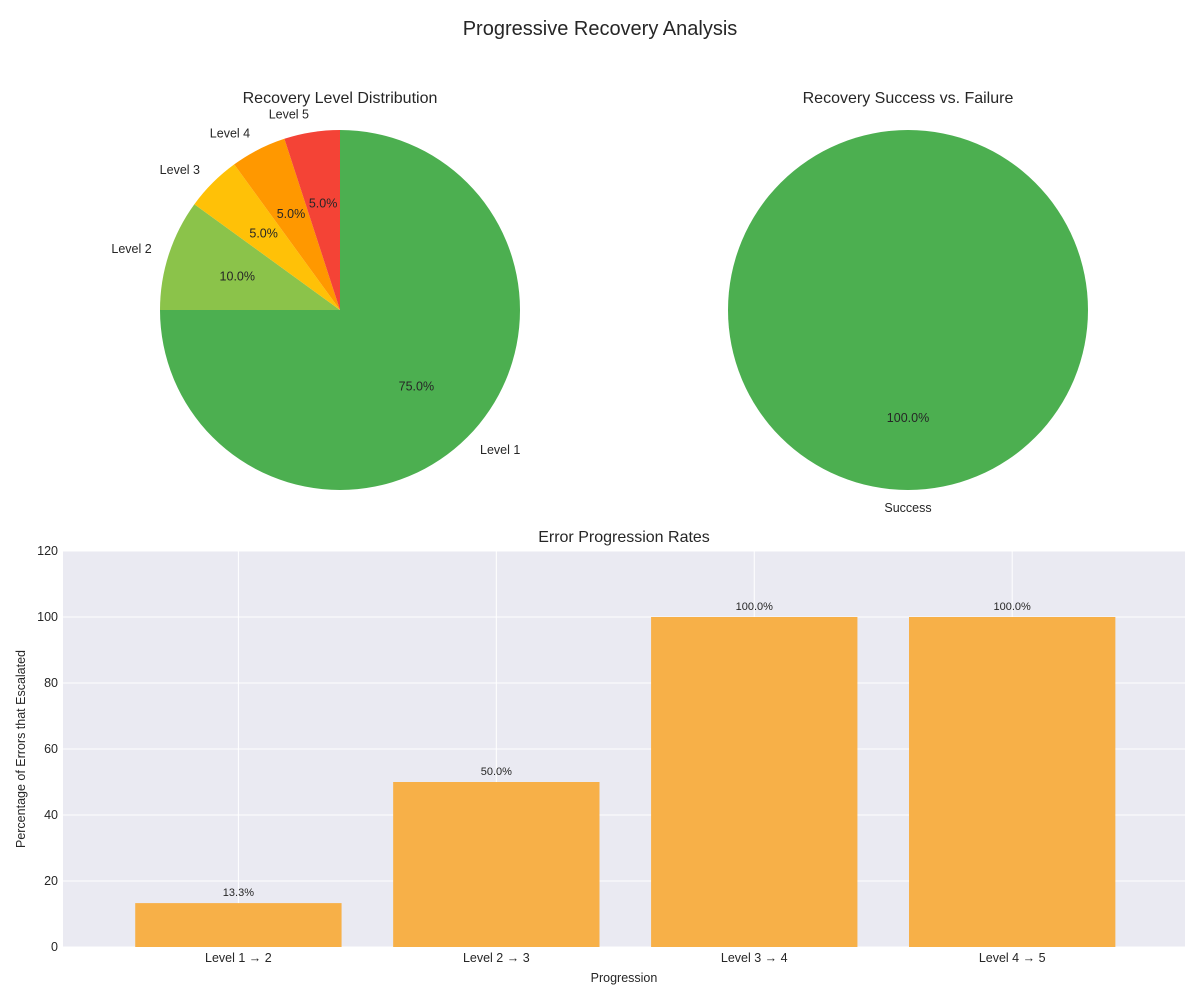  I want to click on pie1-label-level-5: Level 5, so click(289, 114).